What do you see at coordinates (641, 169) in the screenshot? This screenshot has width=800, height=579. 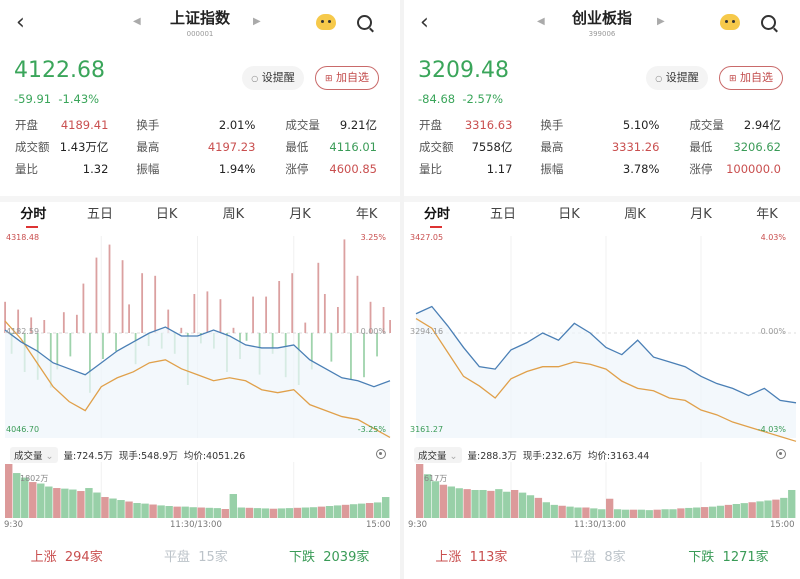 I see `stat-value: 3.78%` at bounding box center [641, 169].